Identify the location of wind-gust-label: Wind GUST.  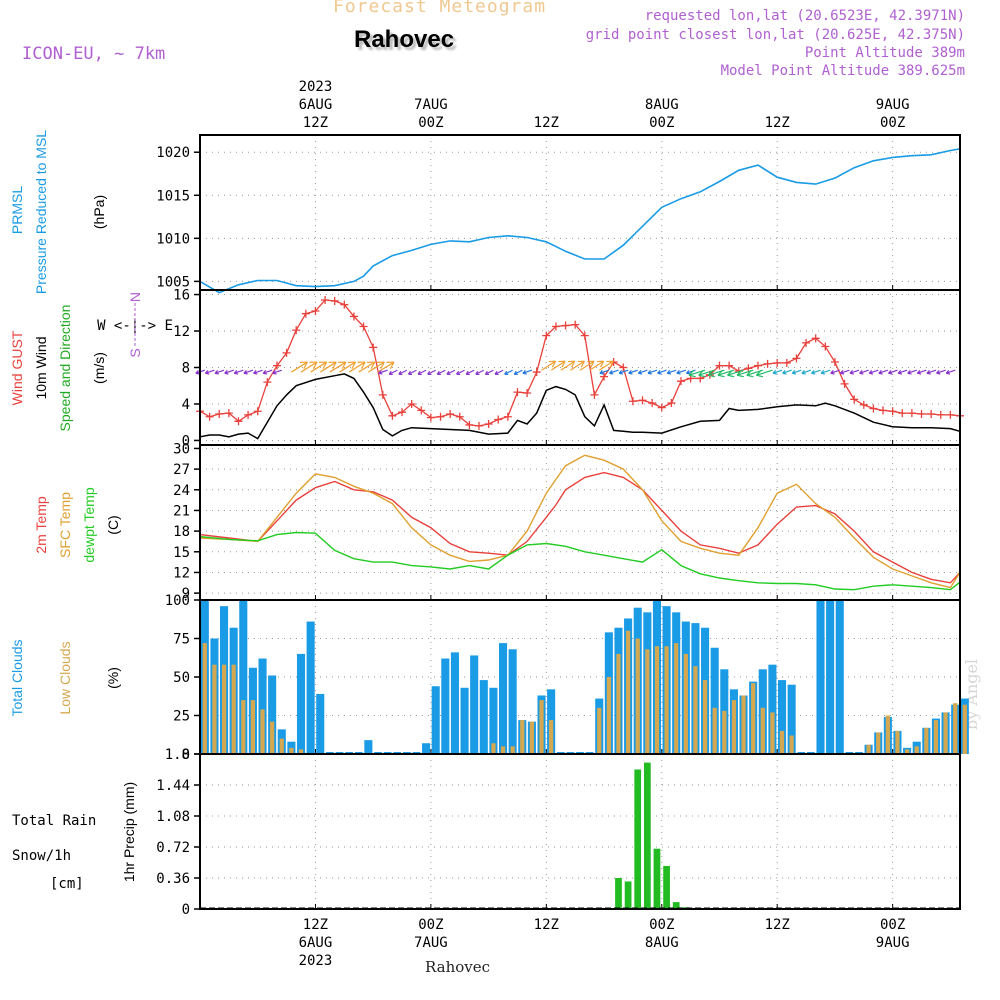
(17, 367).